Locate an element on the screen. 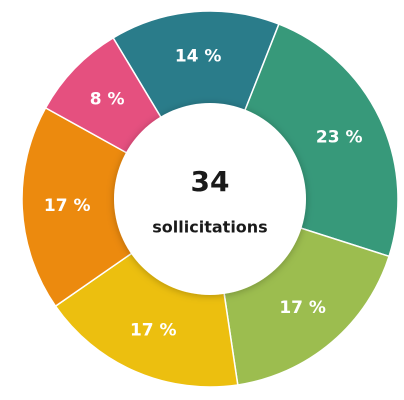 This screenshot has width=404, height=400. center-label: sollicitations is located at coordinates (209, 227).